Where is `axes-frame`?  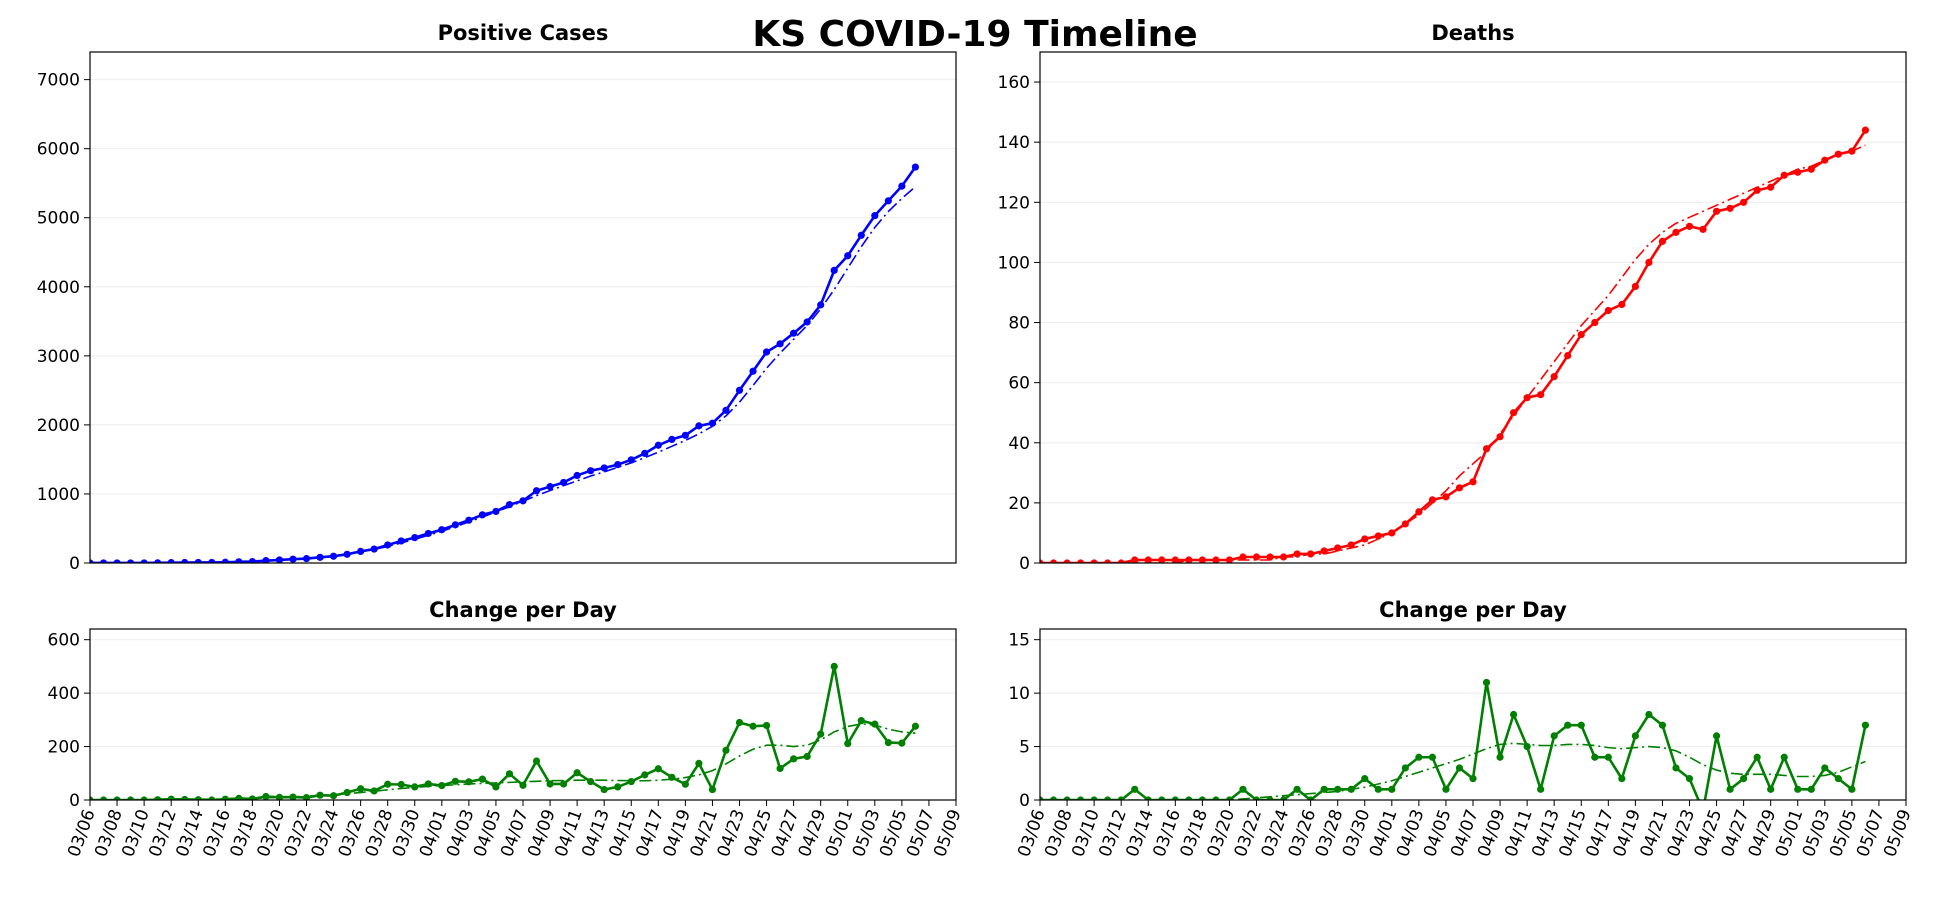 axes-frame is located at coordinates (523, 714).